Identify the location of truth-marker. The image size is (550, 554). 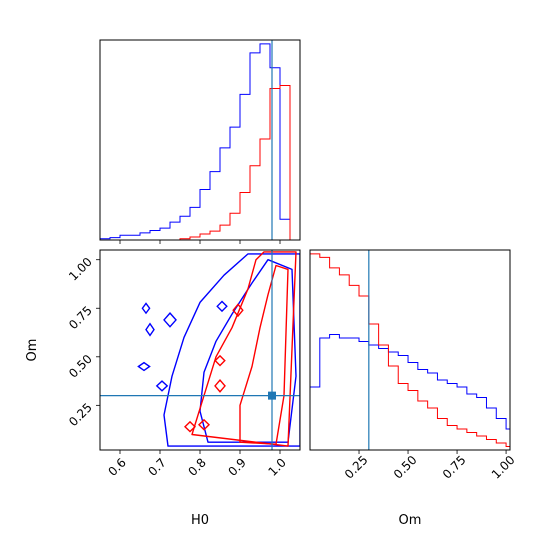
(272, 395).